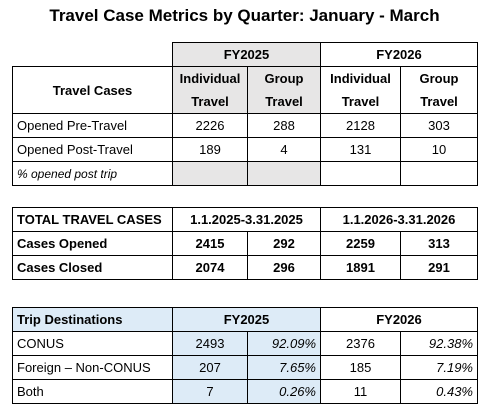  What do you see at coordinates (210, 125) in the screenshot?
I see `cell: 2226` at bounding box center [210, 125].